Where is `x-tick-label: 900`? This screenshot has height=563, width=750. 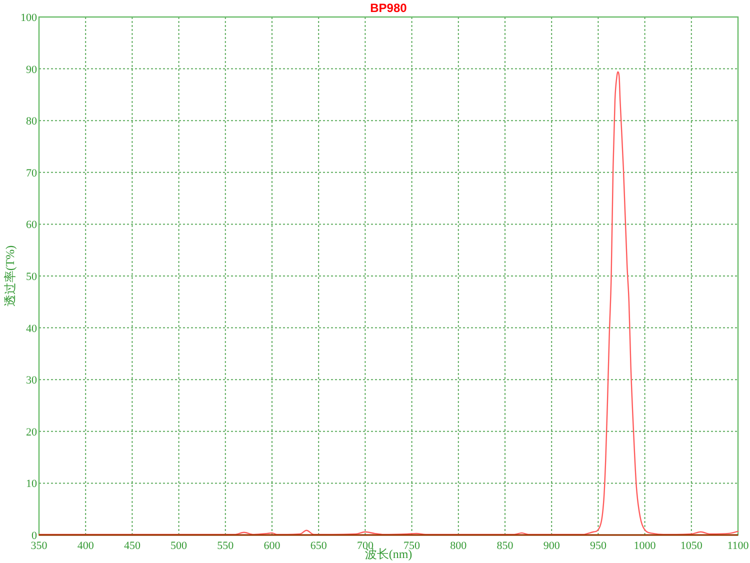
x-tick-label: 900 is located at coordinates (551, 546).